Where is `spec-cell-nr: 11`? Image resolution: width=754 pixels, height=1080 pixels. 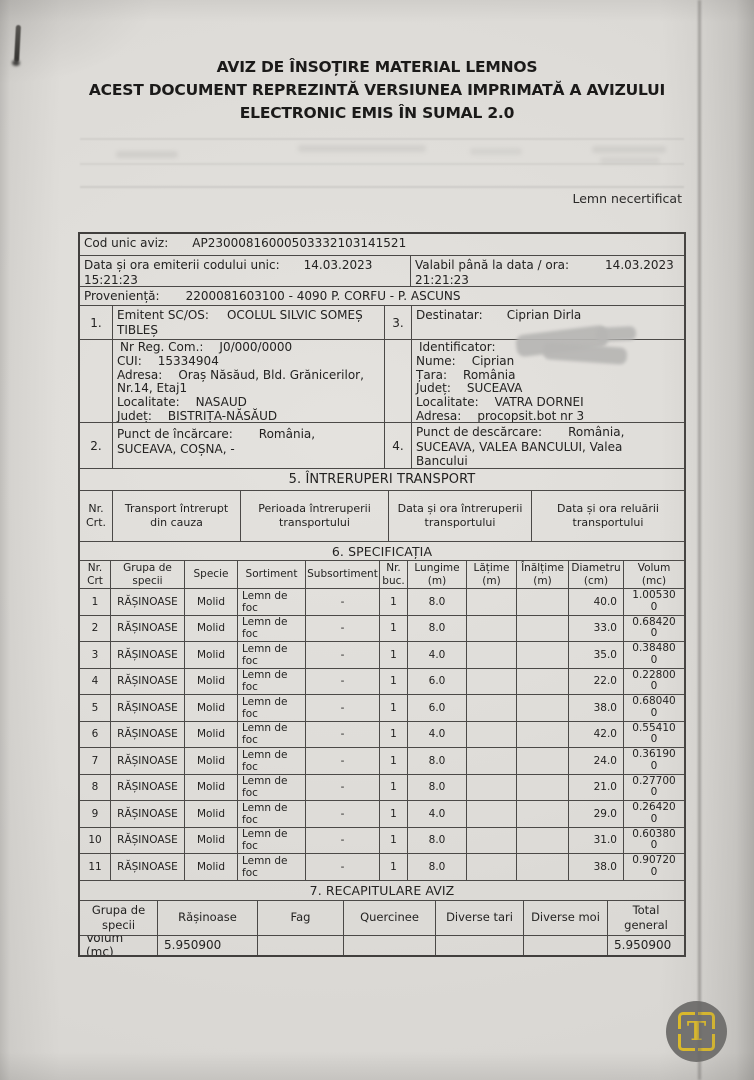
spec-cell-nr: 11 is located at coordinates (95, 866).